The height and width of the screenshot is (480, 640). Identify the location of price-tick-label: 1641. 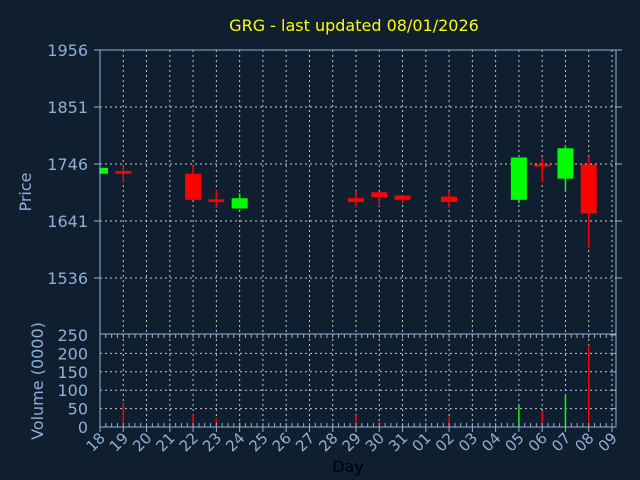
(67, 221).